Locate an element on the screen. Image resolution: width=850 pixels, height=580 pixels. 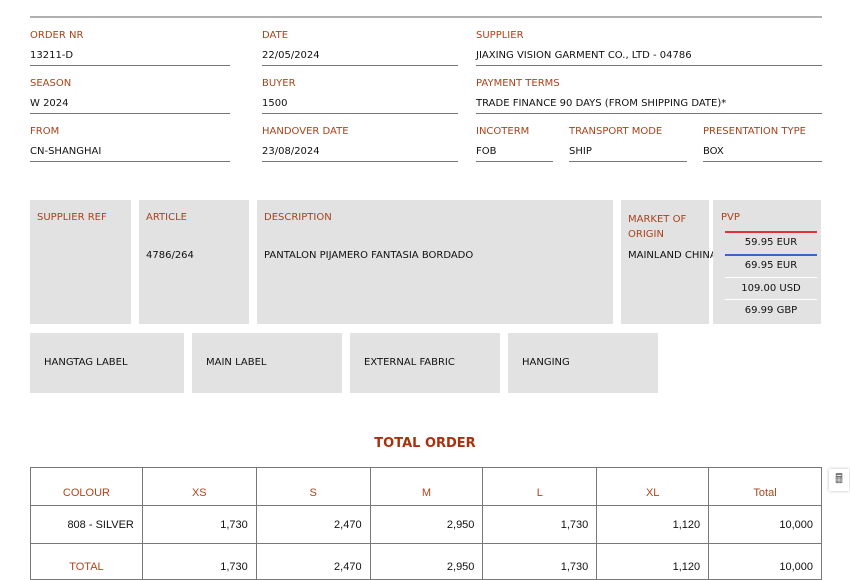
pvp-price: 69.95 EUR is located at coordinates (771, 265).